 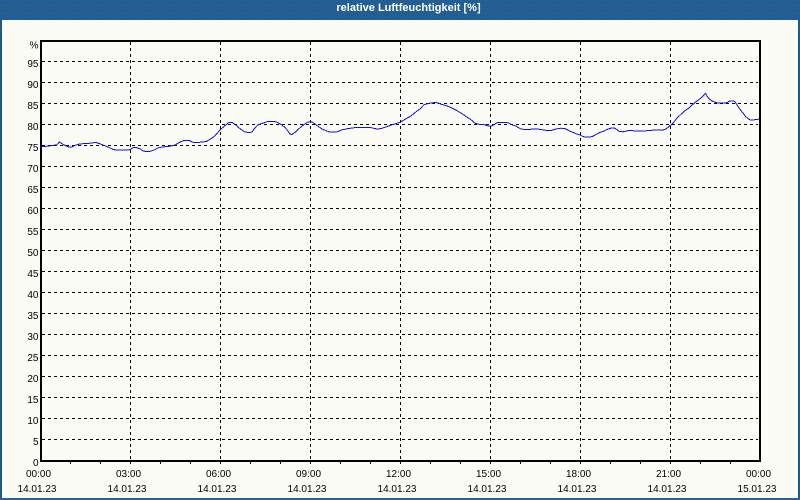 I want to click on svg-text: 06:00, so click(x=218, y=474).